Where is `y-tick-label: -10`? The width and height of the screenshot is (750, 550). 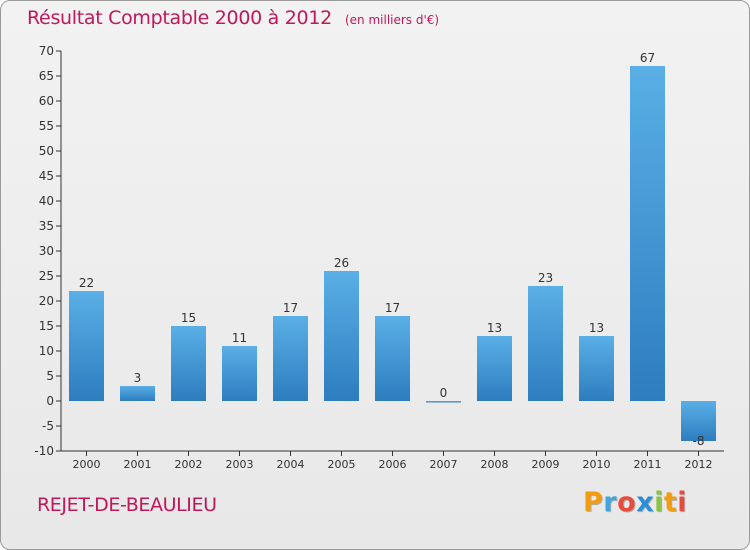 y-tick-label: -10 is located at coordinates (44, 451).